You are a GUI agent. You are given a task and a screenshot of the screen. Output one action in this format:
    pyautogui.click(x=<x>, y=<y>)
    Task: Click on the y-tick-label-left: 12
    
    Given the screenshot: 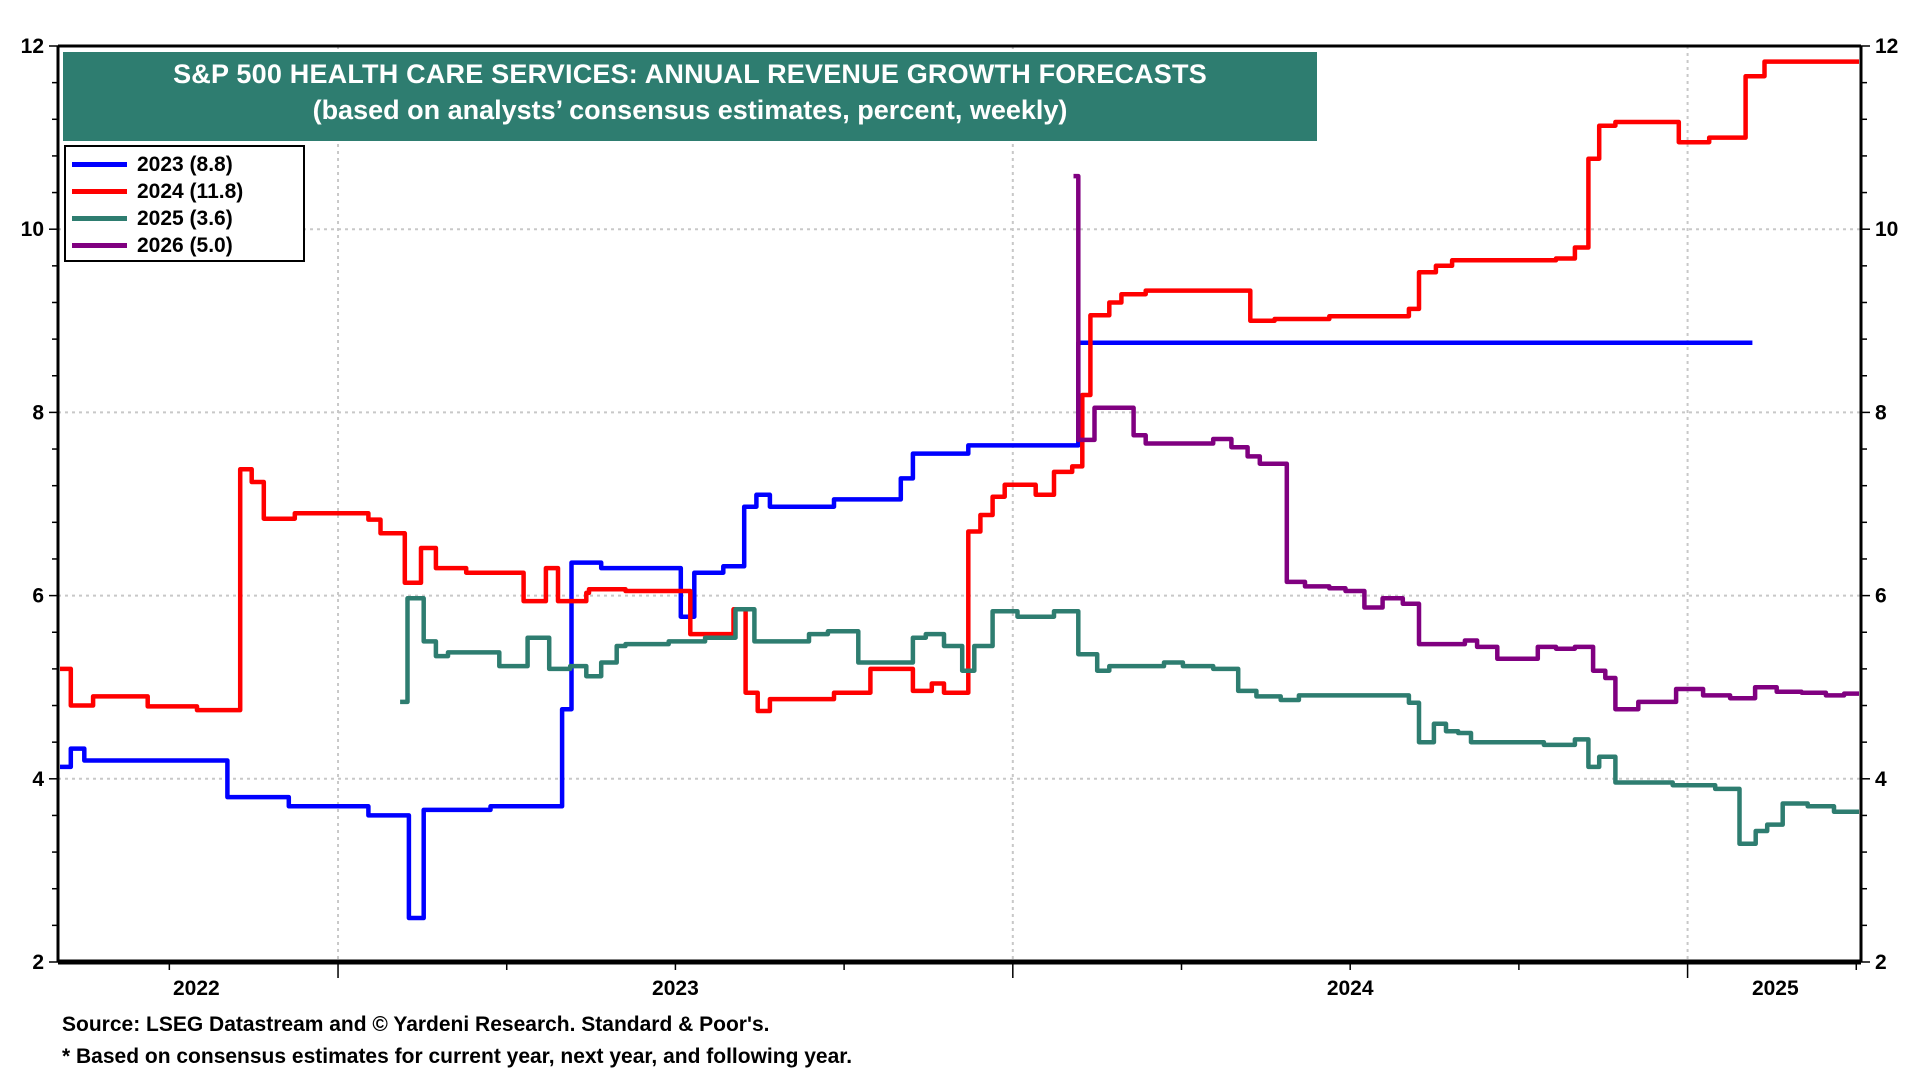 What is the action you would take?
    pyautogui.click(x=32, y=46)
    